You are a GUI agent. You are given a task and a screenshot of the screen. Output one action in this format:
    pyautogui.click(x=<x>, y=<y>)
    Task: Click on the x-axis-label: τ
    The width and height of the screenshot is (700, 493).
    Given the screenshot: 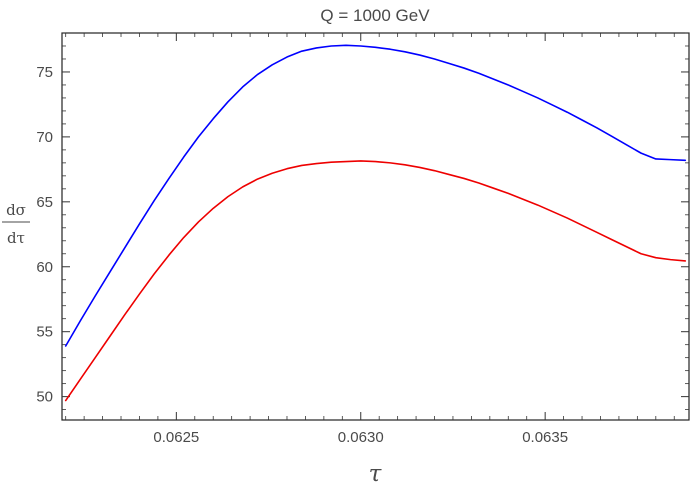 What is the action you would take?
    pyautogui.click(x=376, y=474)
    